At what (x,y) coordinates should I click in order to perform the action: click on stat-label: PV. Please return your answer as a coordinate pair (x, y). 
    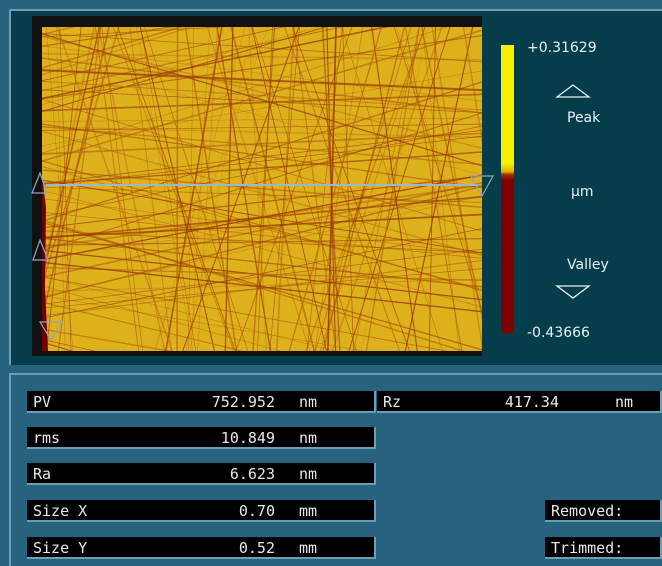
    Looking at the image, I should click on (42, 402).